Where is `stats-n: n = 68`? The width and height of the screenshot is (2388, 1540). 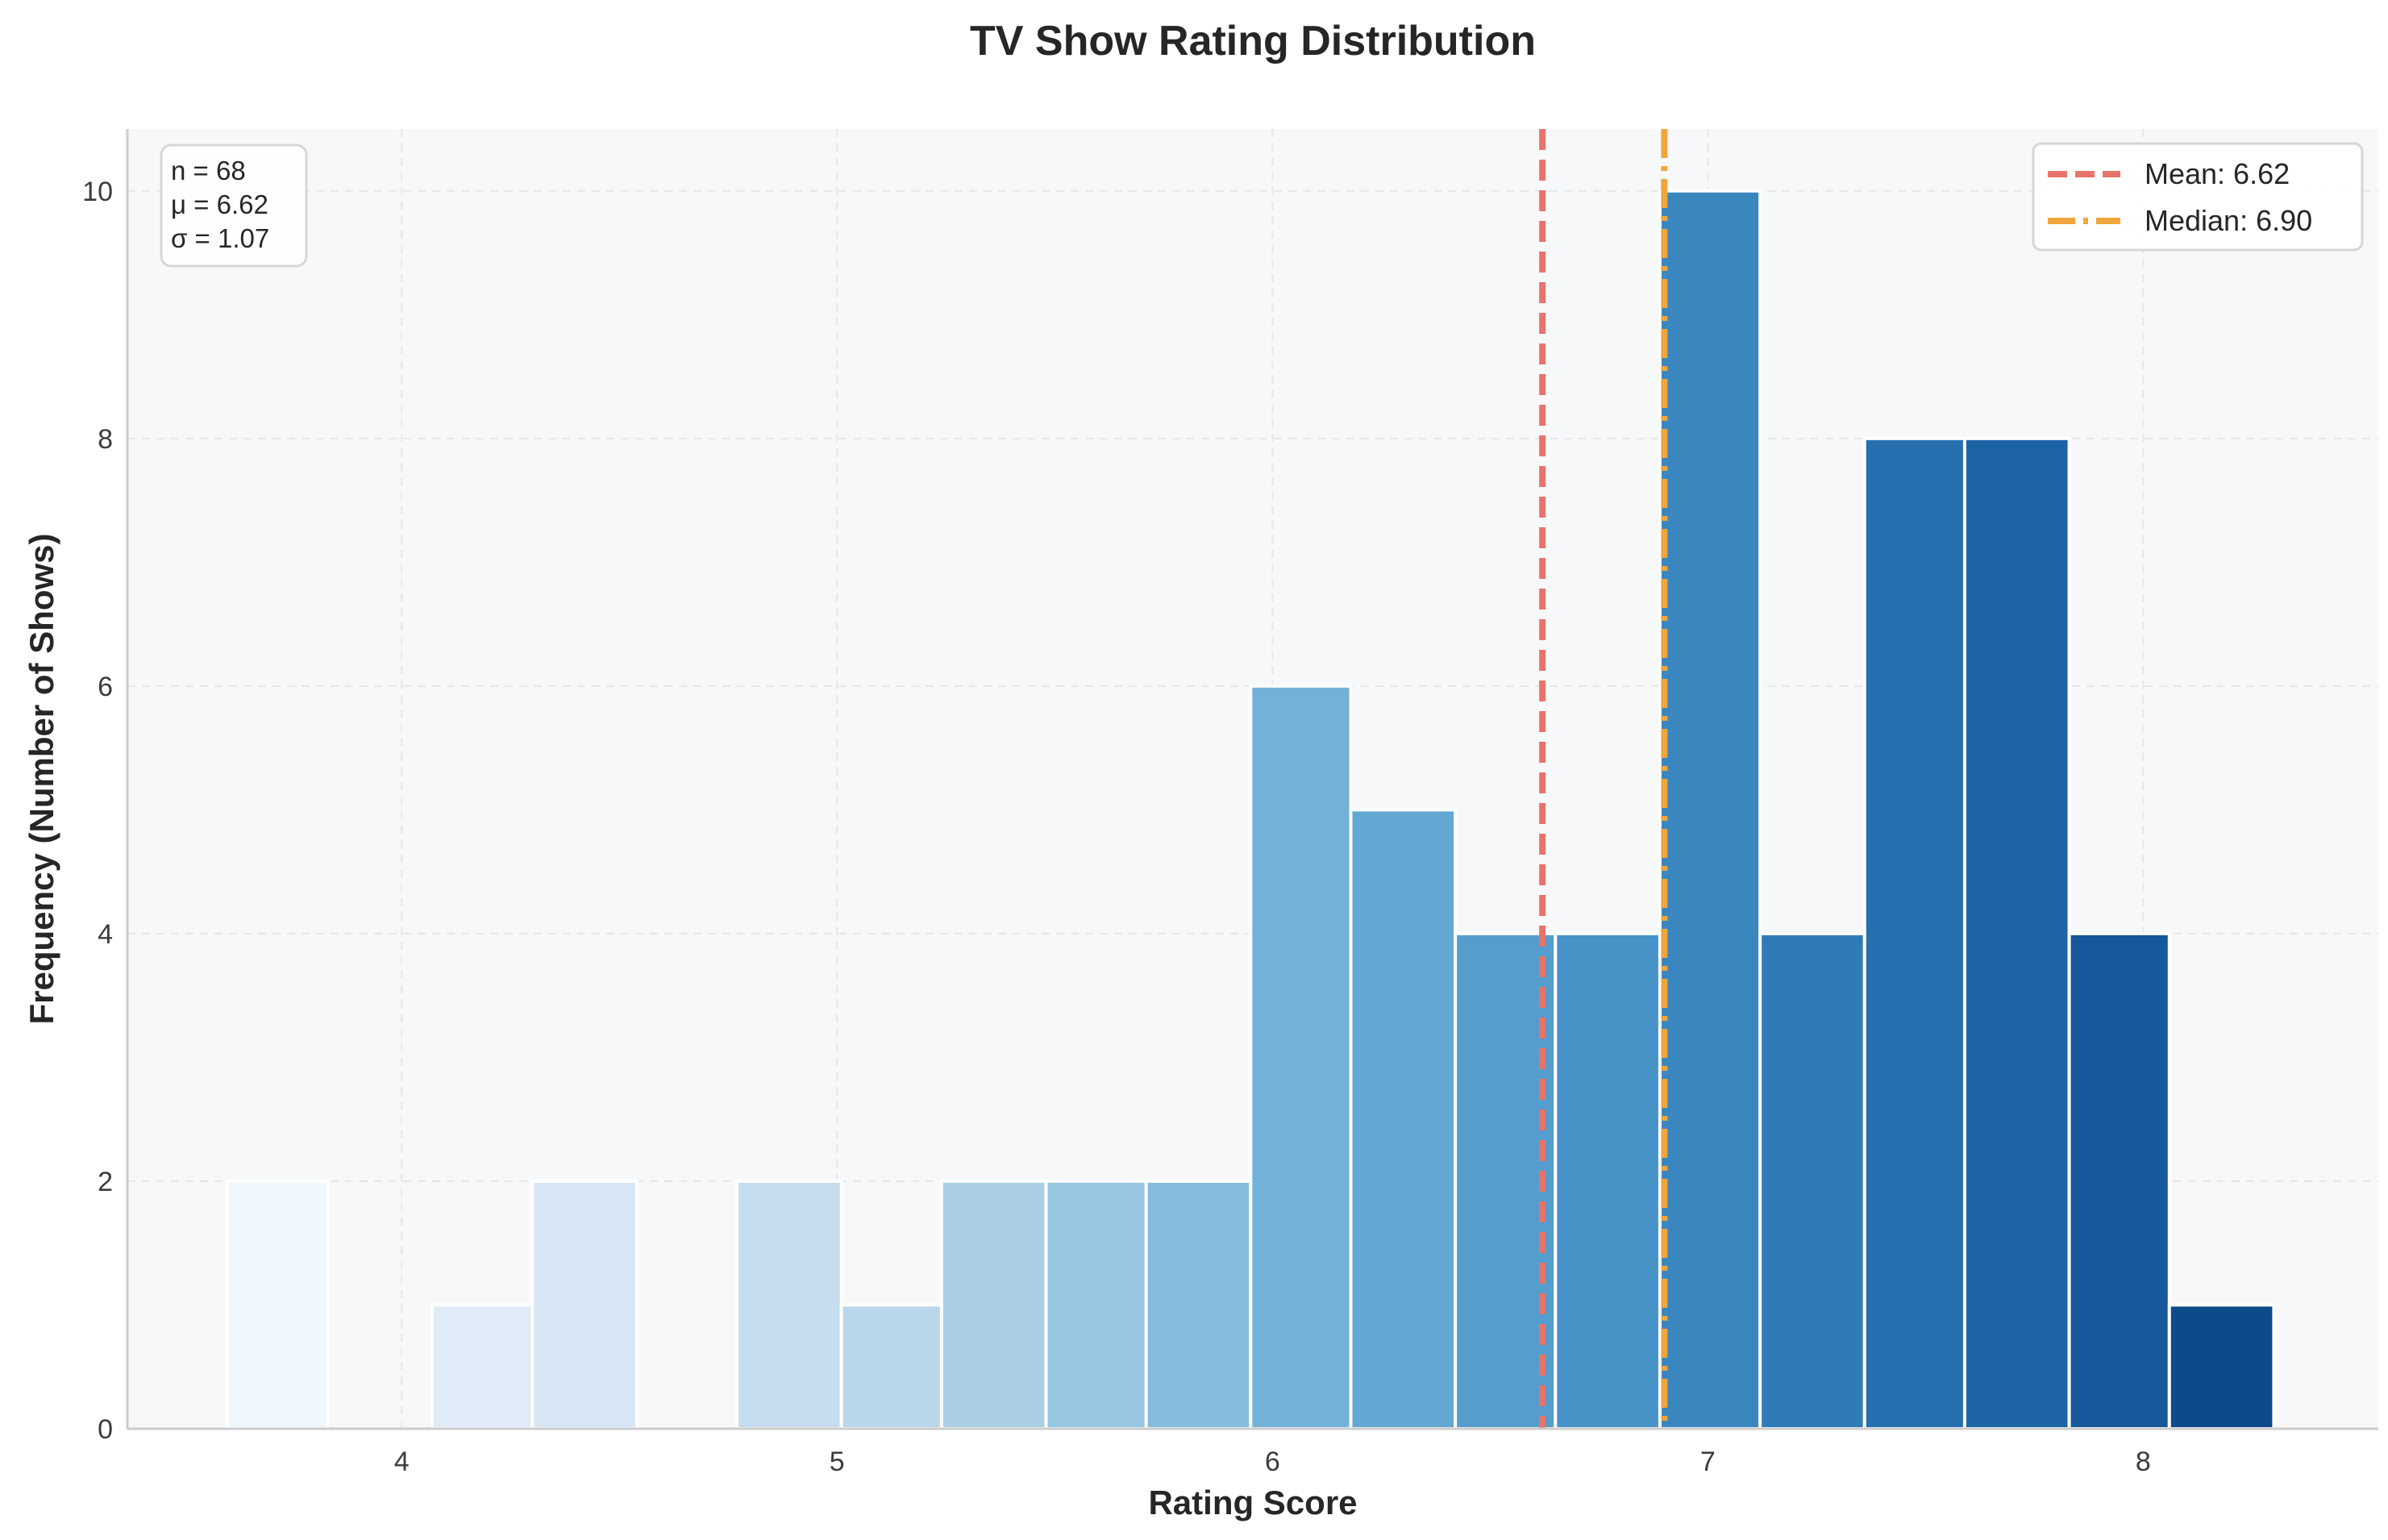
stats-n: n = 68 is located at coordinates (209, 170).